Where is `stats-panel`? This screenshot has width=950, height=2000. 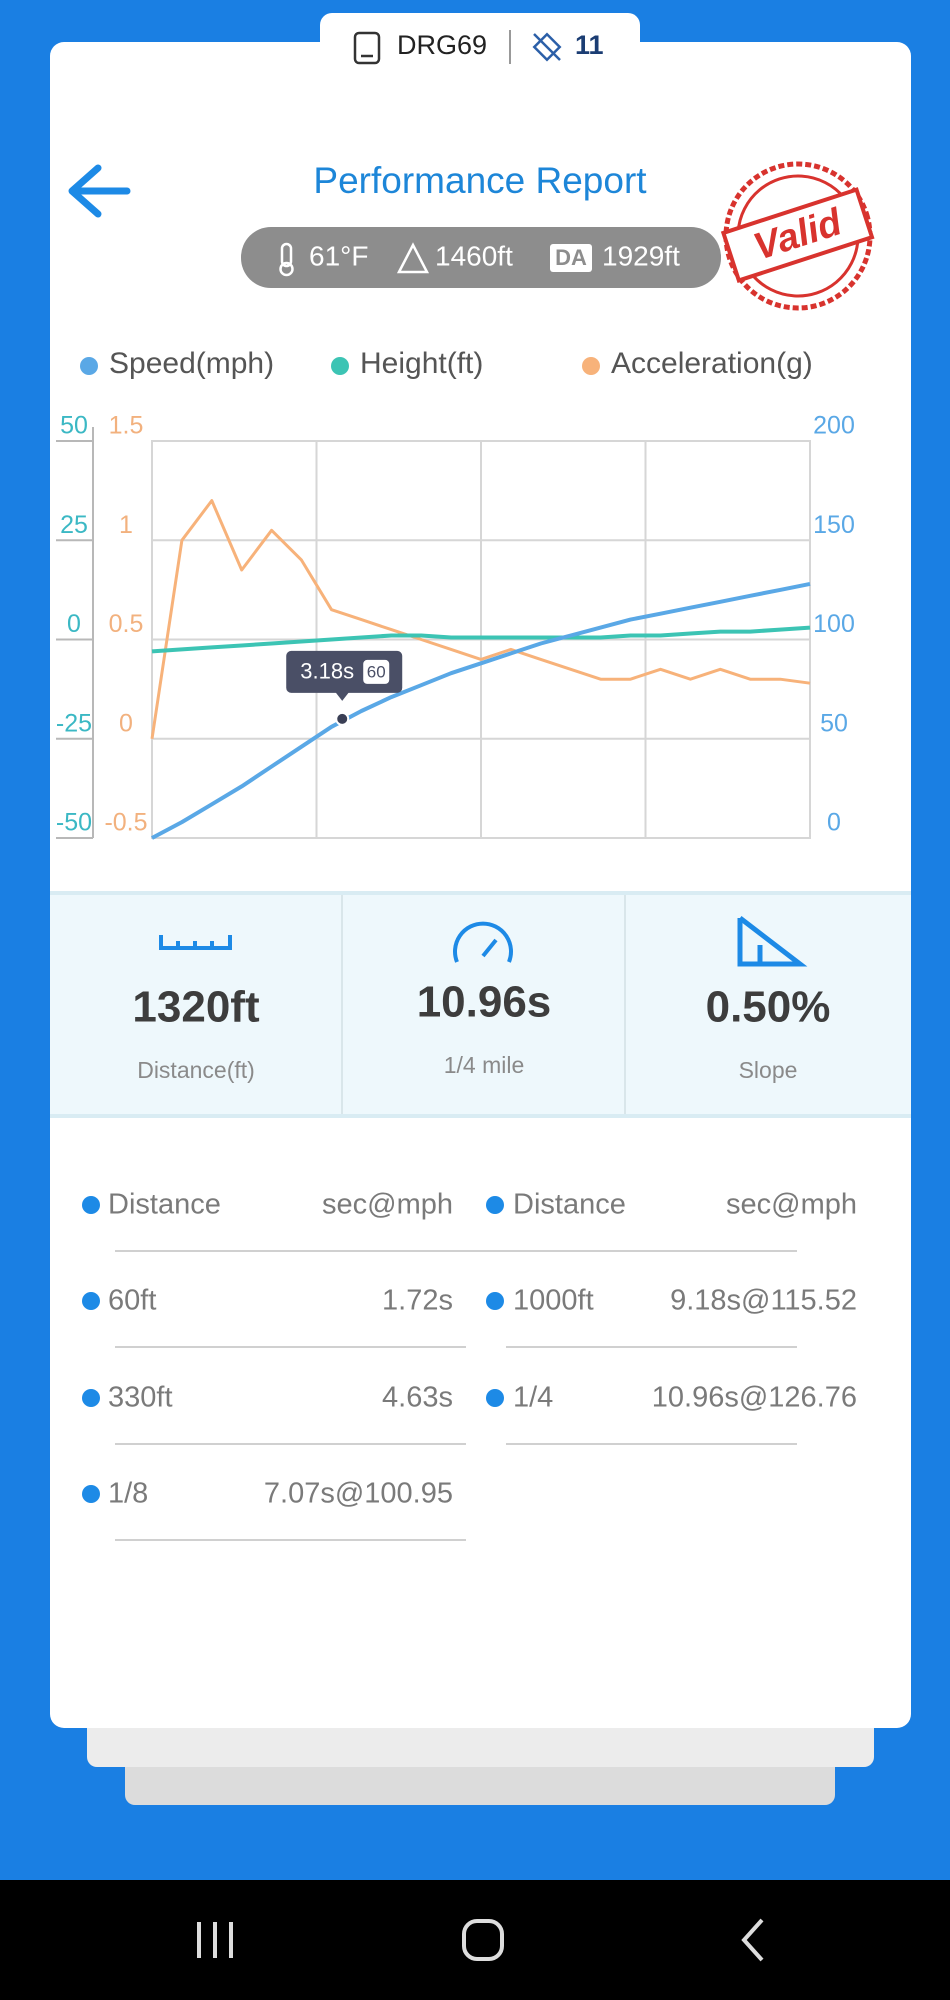 stats-panel is located at coordinates (480, 1004).